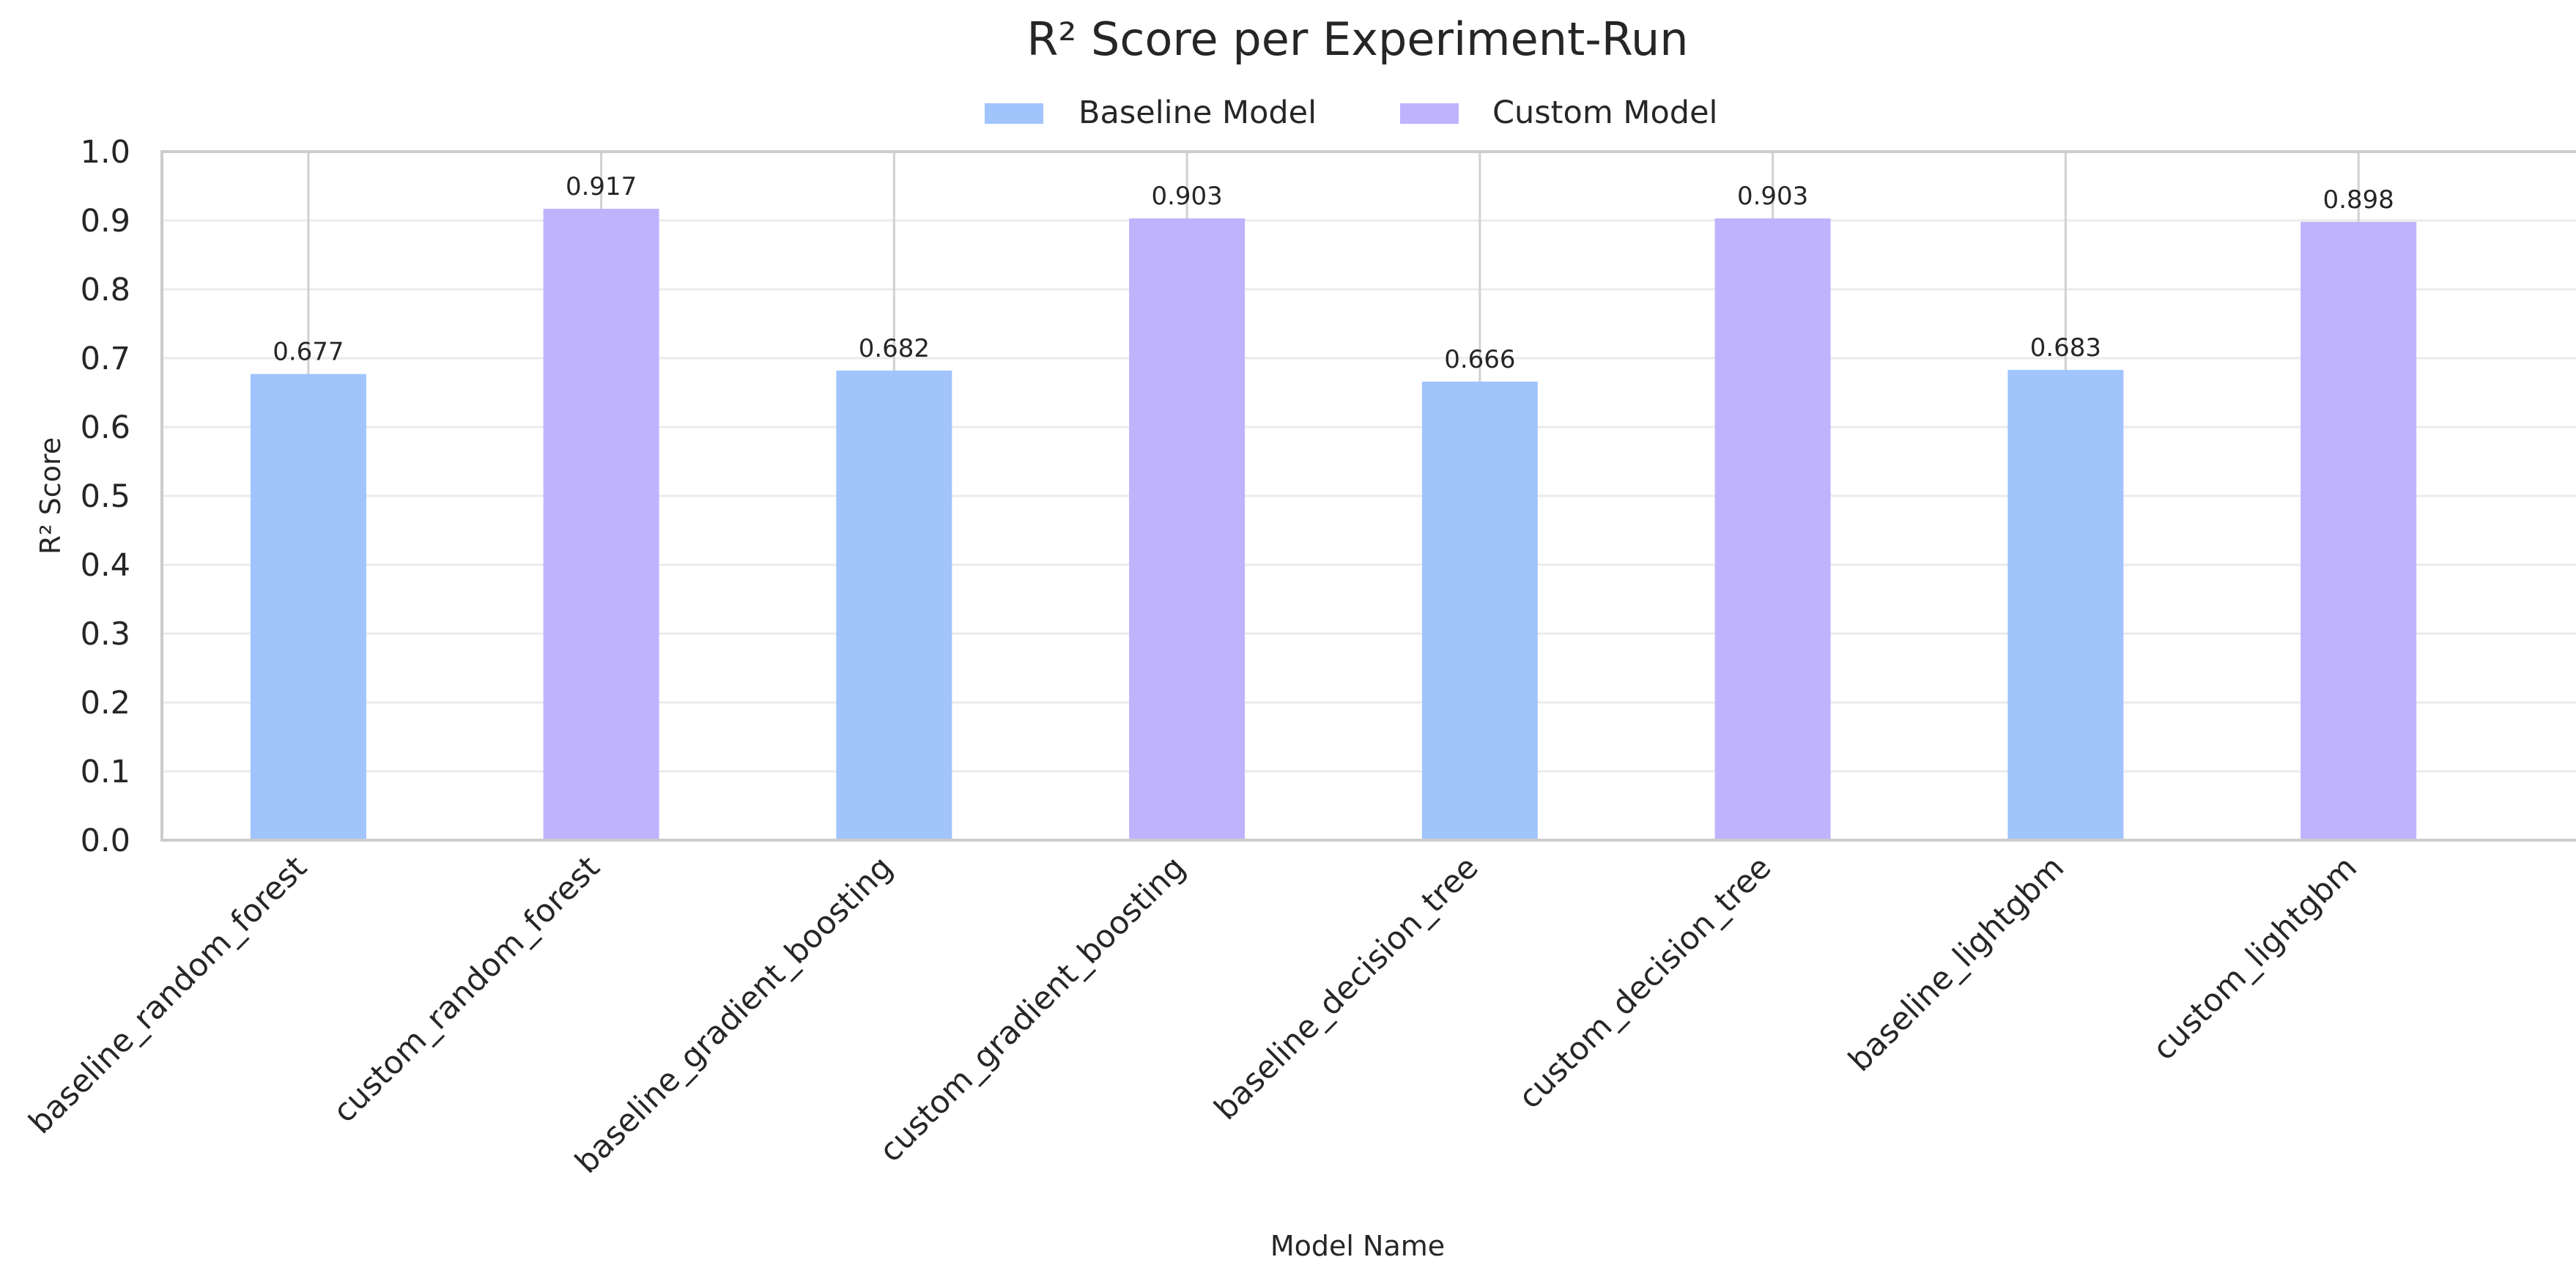 The width and height of the screenshot is (2576, 1287). Describe the element at coordinates (308, 607) in the screenshot. I see `bar-baseline-random-forest` at that location.